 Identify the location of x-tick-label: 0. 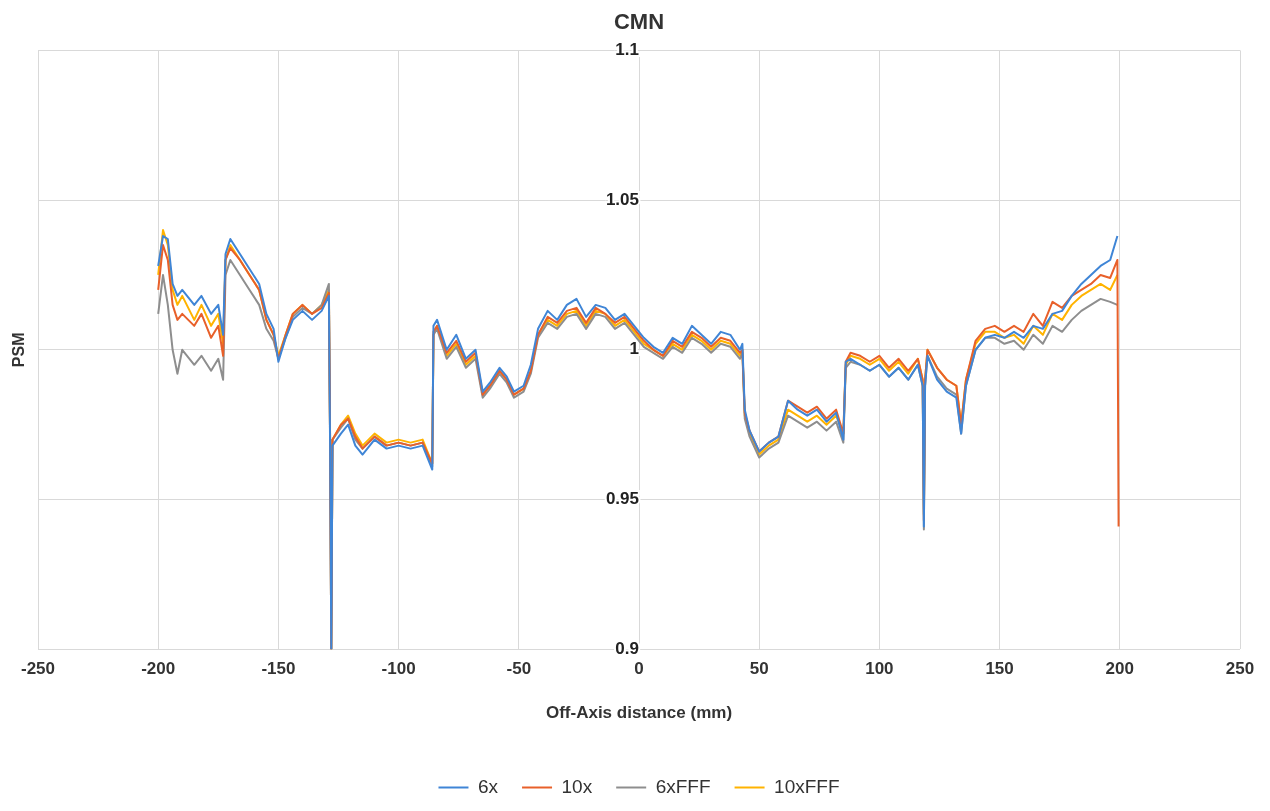
(639, 669).